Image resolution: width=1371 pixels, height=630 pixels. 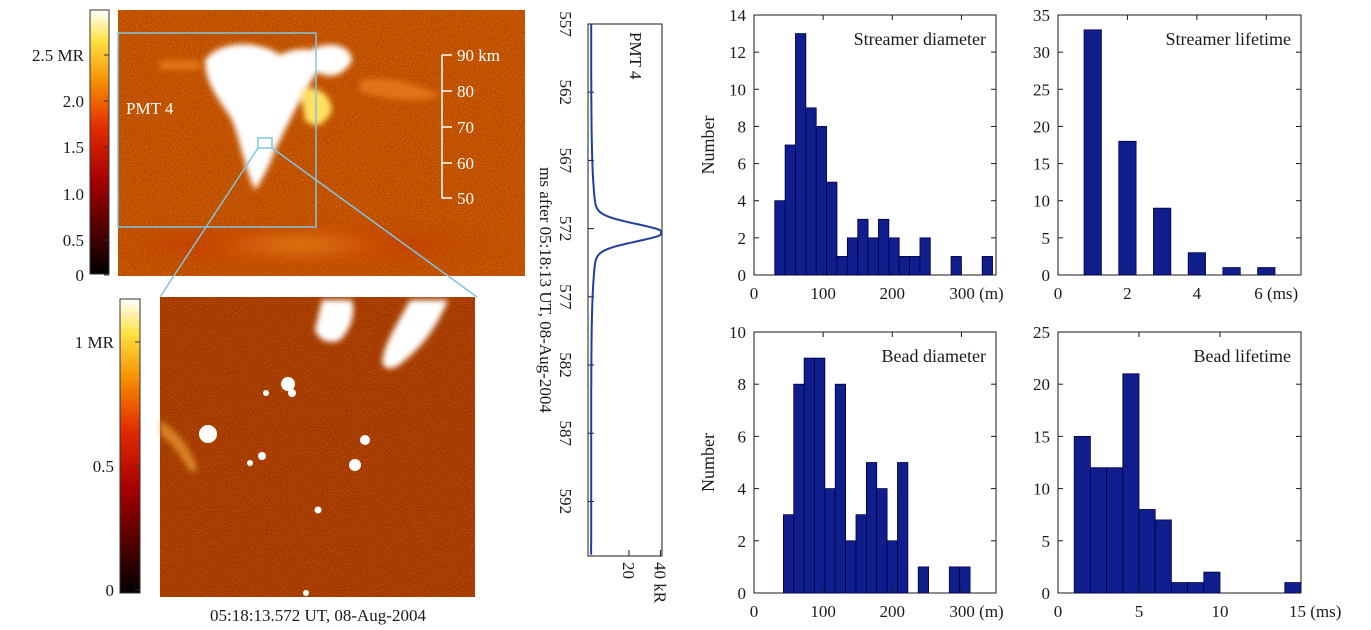 I want to click on top-colorbar: 2.5 MR 2.0 1.5 1.0 0.5 0, so click(x=71, y=147).